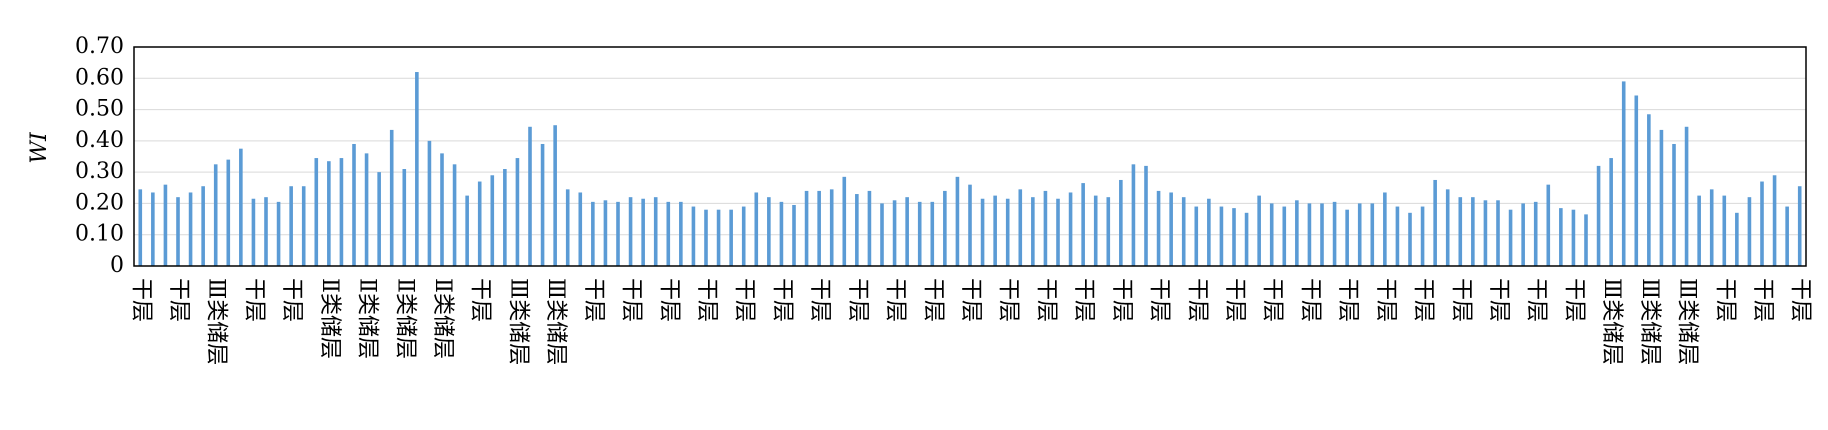  I want to click on y-tick-label: 0, so click(117, 265).